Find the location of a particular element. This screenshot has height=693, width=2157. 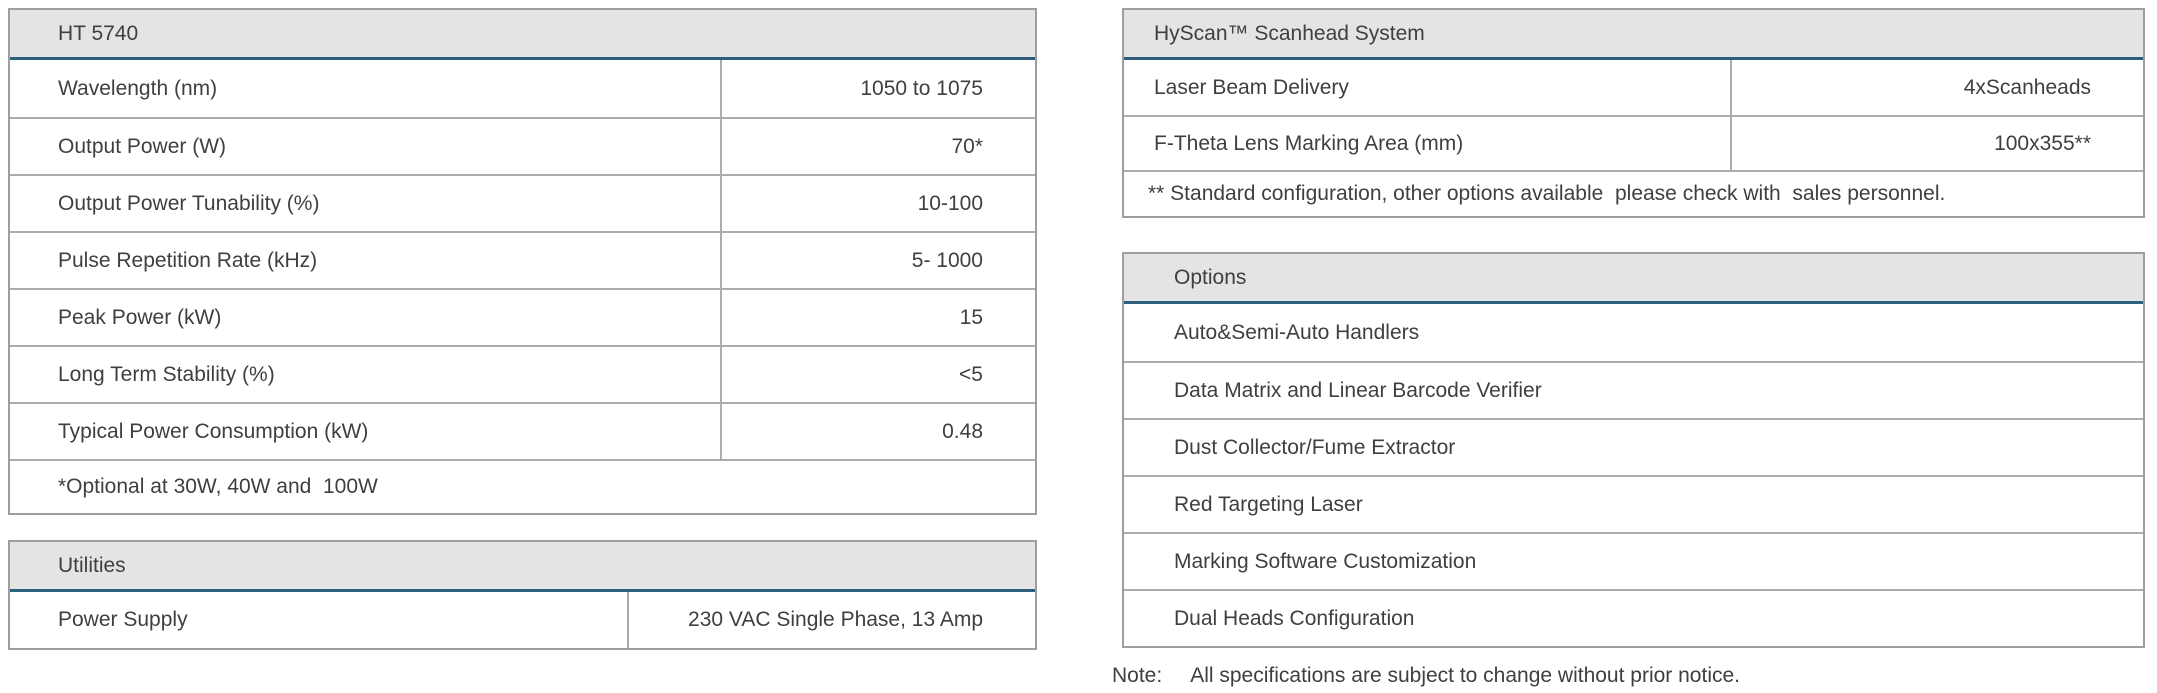

table-row: Output Power Tunability (%) 10-100 is located at coordinates (522, 202).